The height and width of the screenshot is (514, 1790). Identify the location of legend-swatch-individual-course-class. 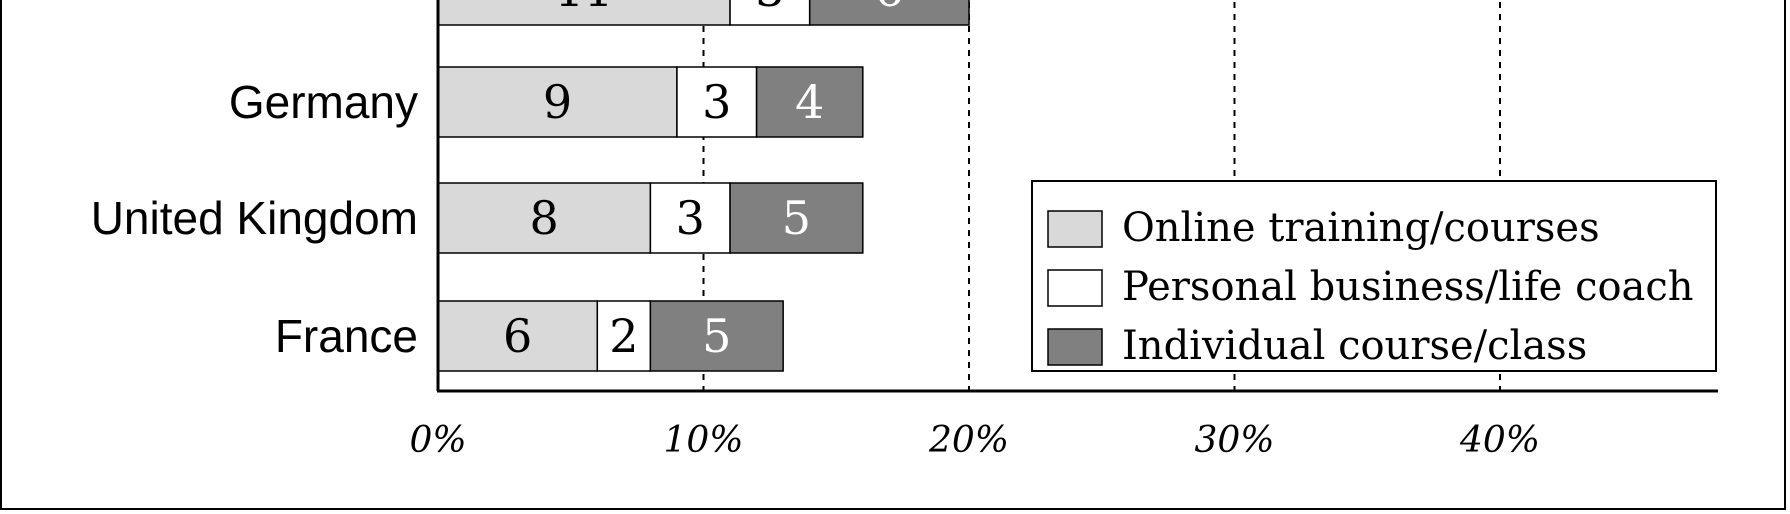
(1075, 347).